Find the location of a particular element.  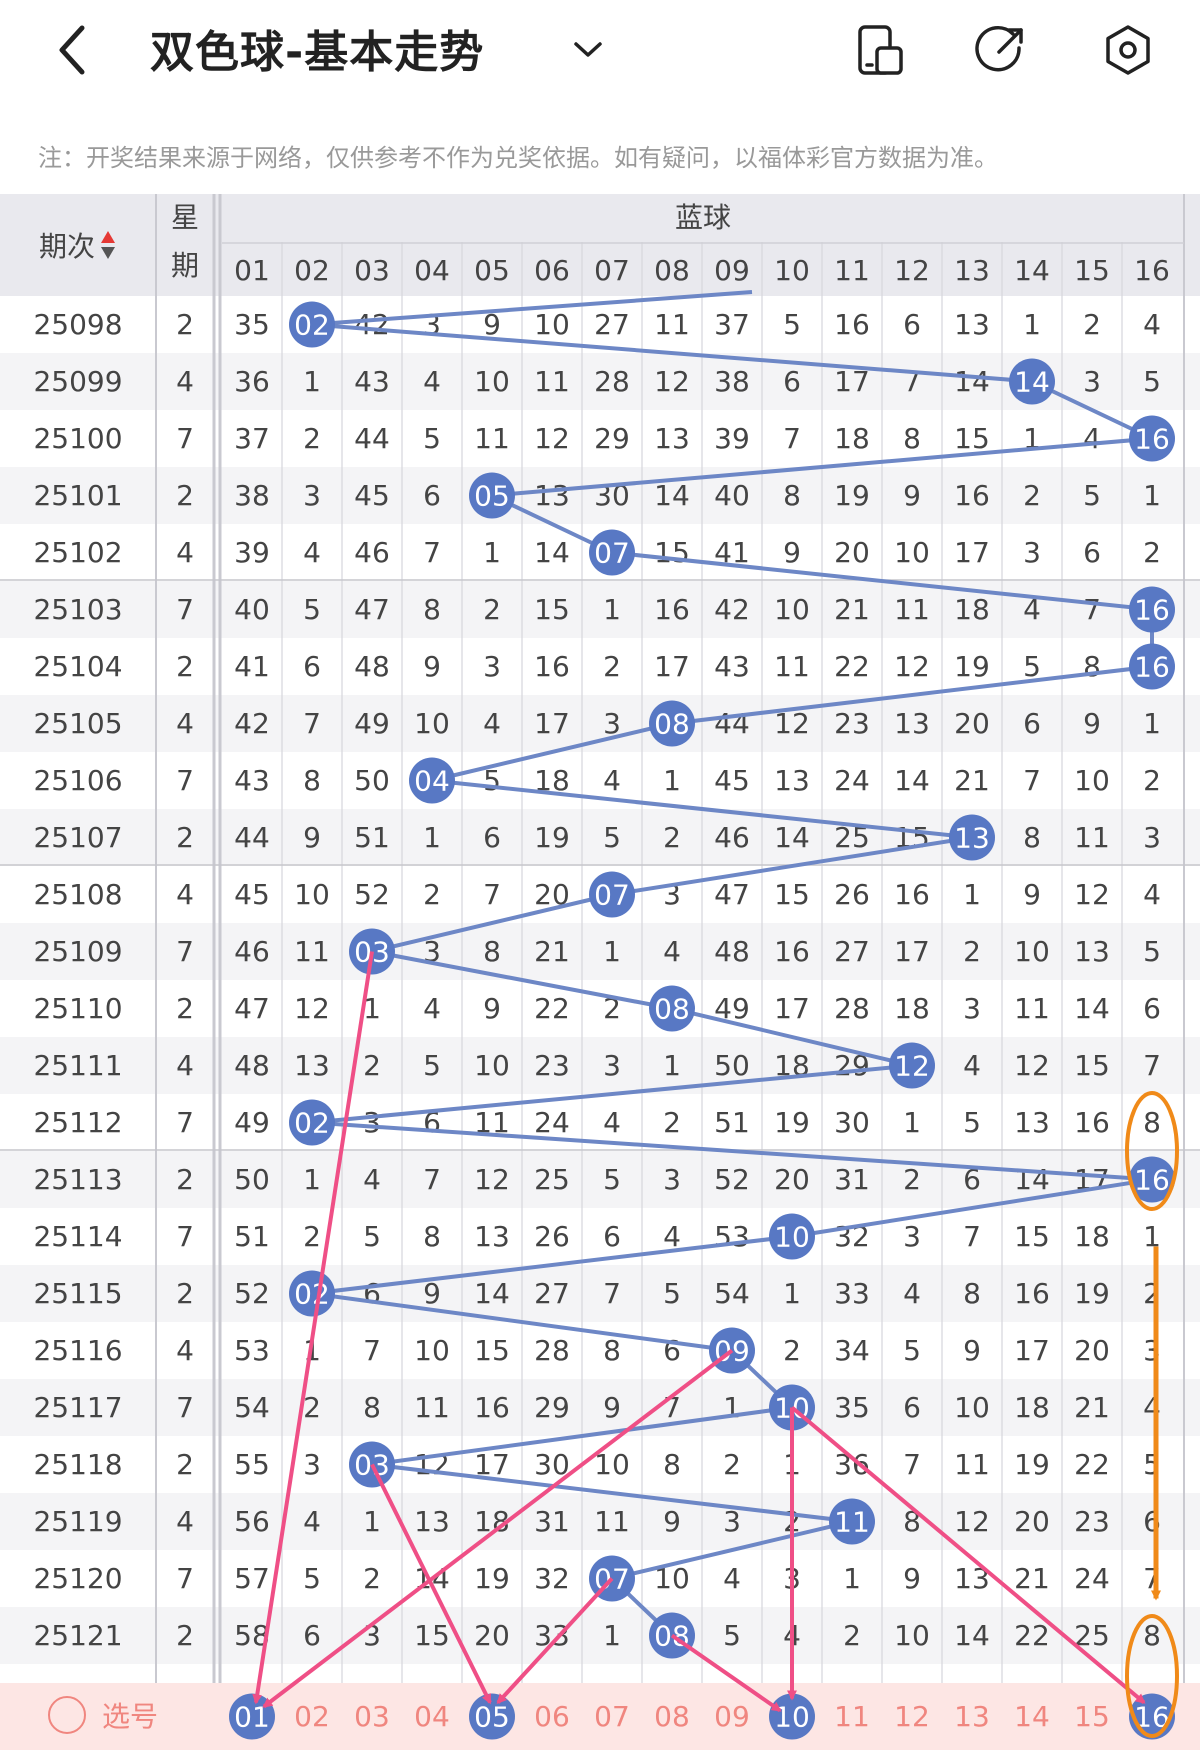

miss-count-cell: 21 is located at coordinates (972, 780).